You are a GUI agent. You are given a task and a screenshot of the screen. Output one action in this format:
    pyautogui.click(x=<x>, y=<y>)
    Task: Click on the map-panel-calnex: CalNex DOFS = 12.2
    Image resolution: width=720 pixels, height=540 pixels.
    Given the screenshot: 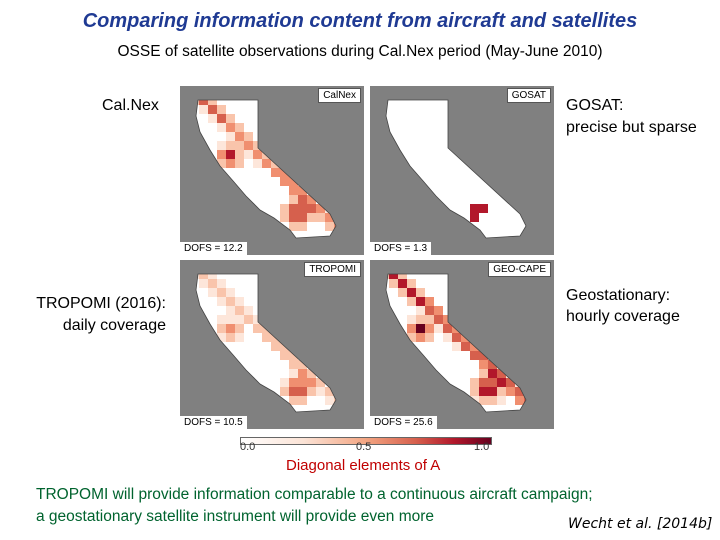 What is the action you would take?
    pyautogui.click(x=272, y=170)
    